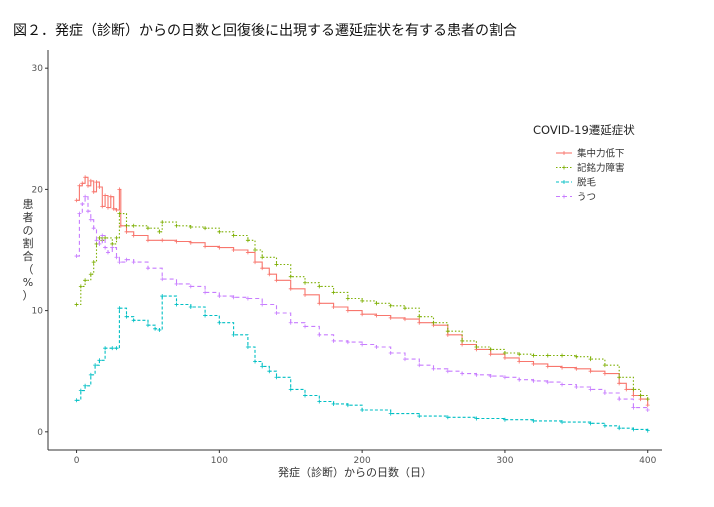  Describe the element at coordinates (587, 183) in the screenshot. I see `legend-label-3: 脱毛` at that location.